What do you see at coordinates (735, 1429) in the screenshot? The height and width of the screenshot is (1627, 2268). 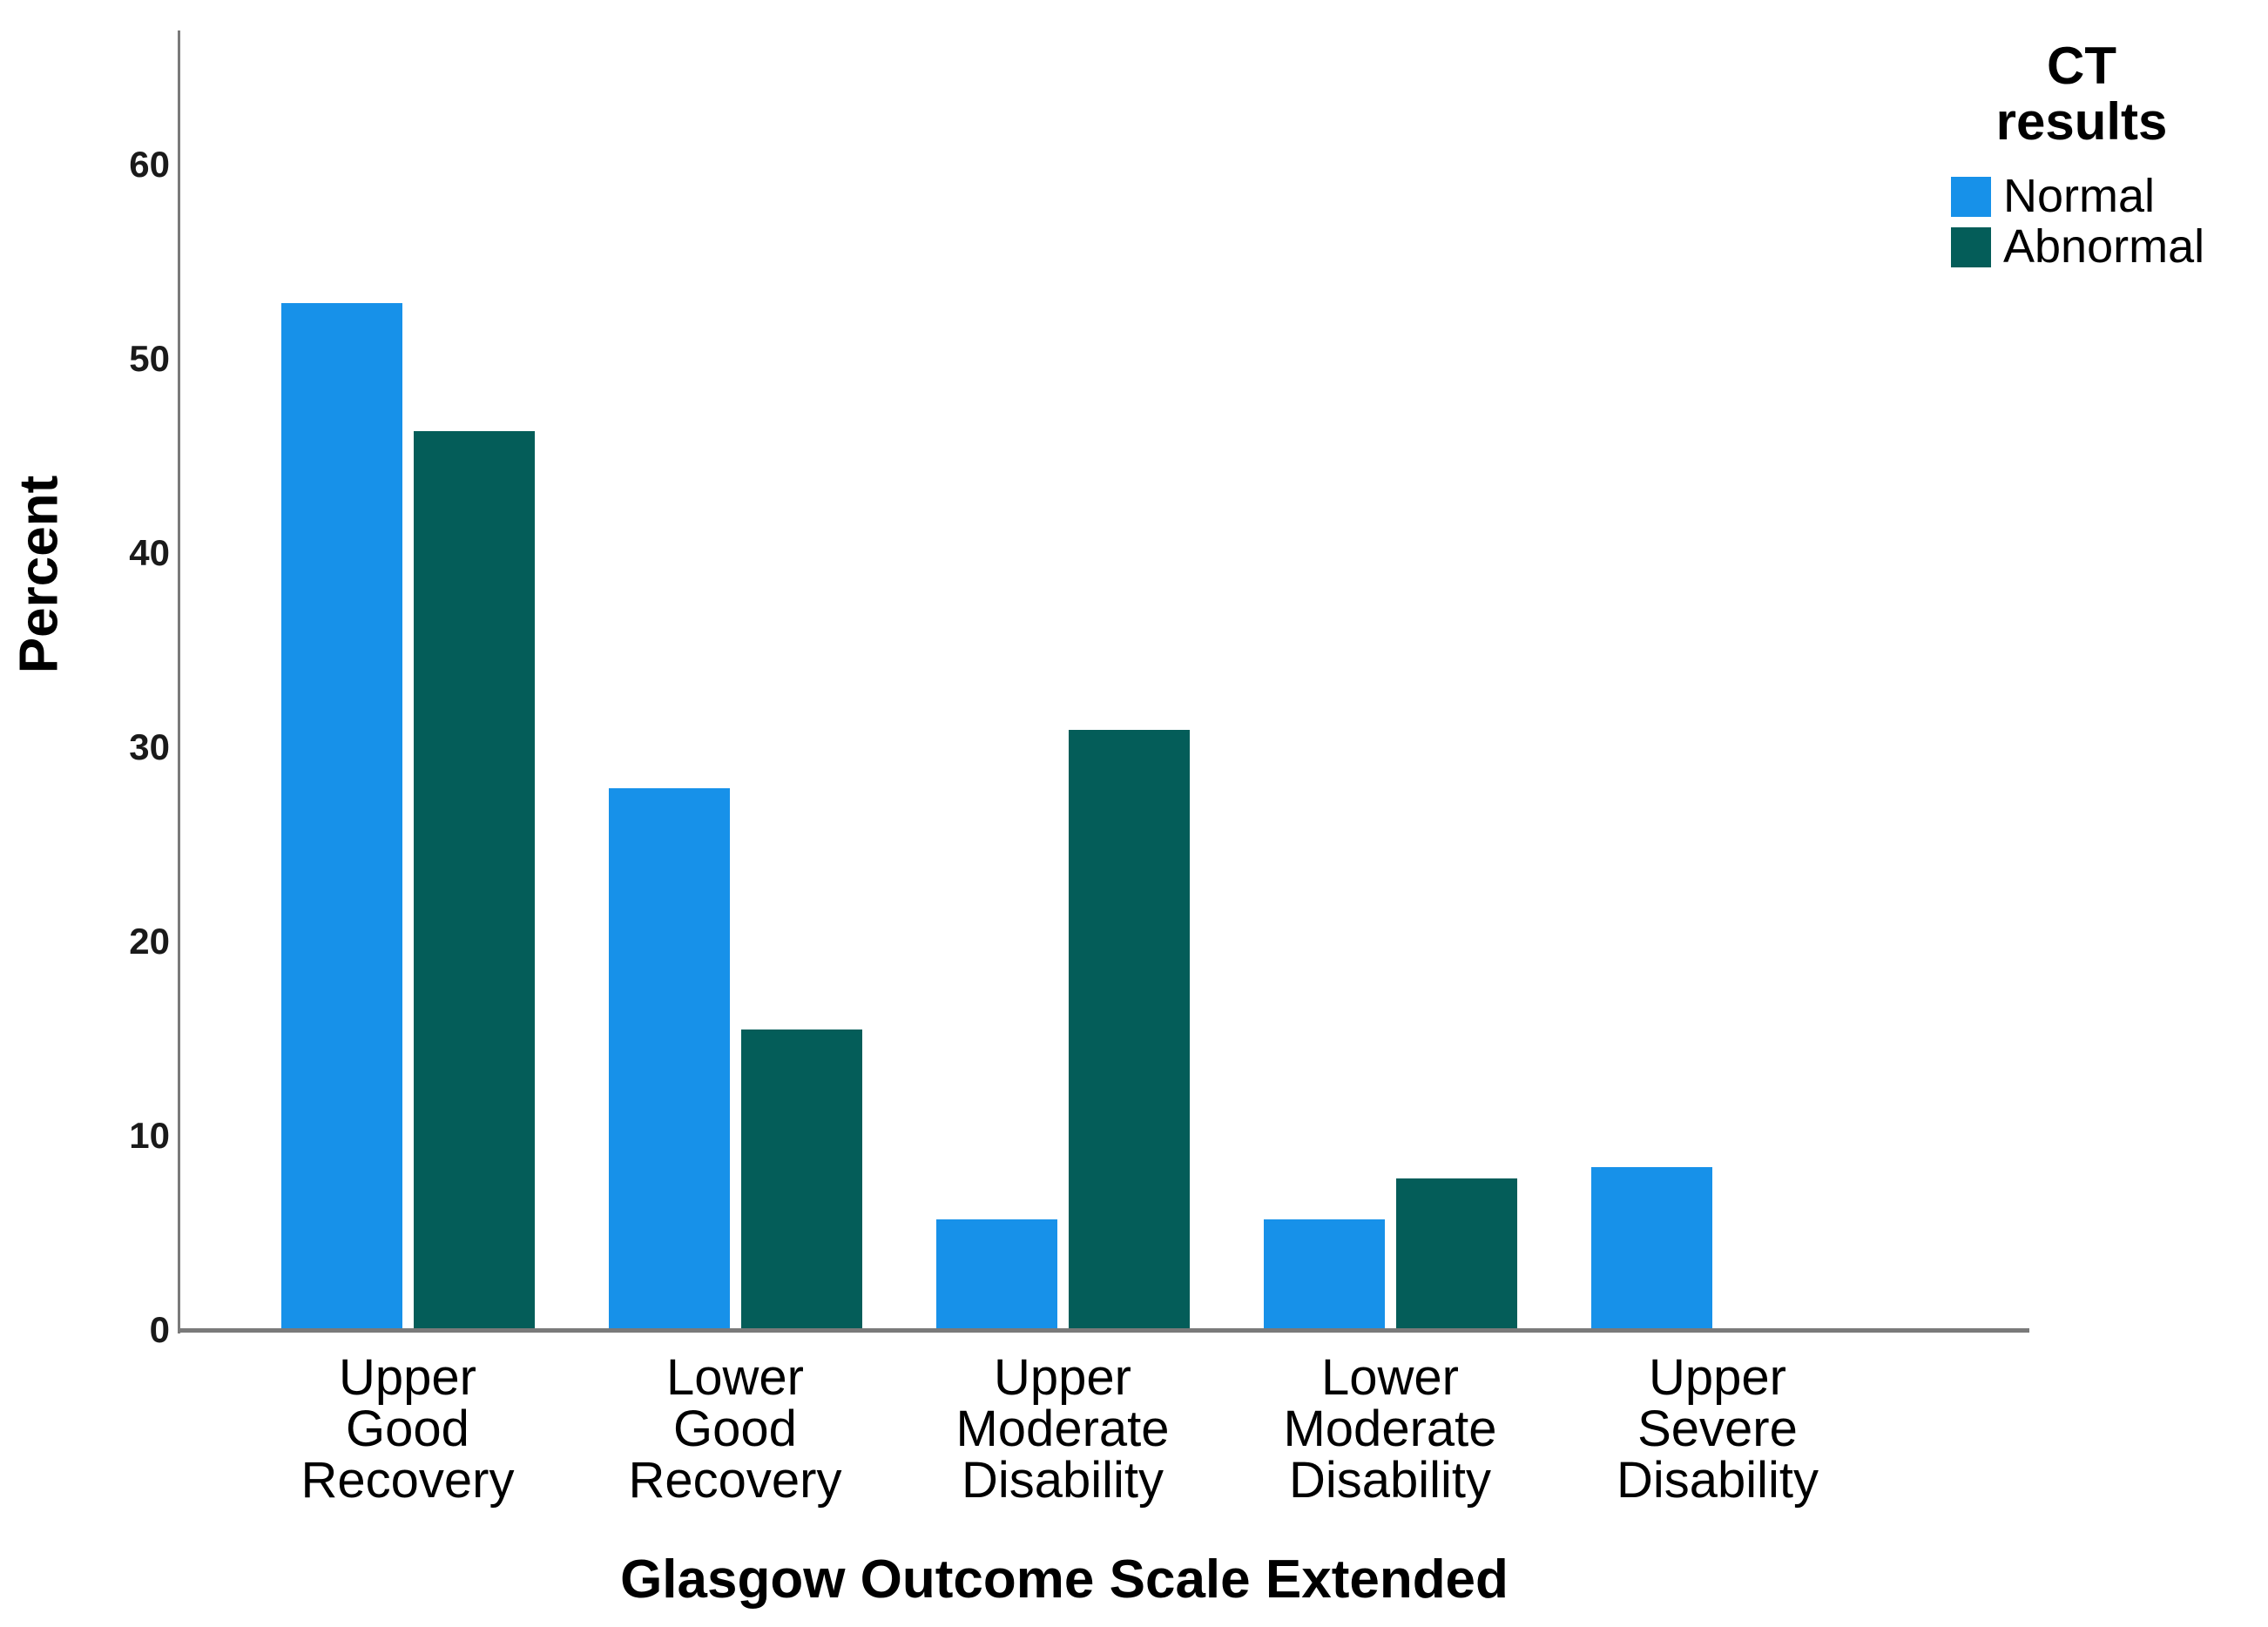 I see `x-category-label-2: Lower Good Recovery` at bounding box center [735, 1429].